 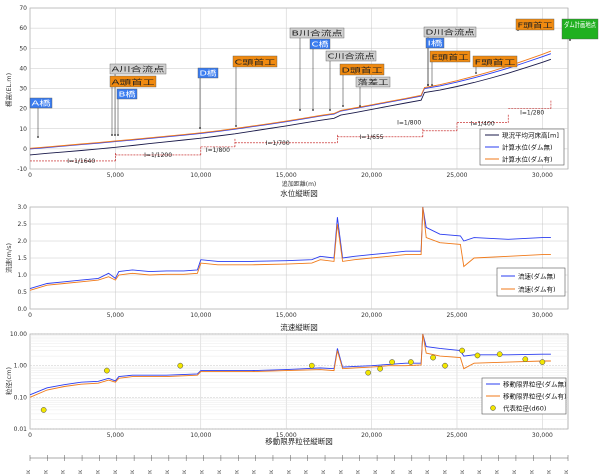 What do you see at coordinates (532, 113) in the screenshot?
I see `slope-annotation: I=1/280` at bounding box center [532, 113].